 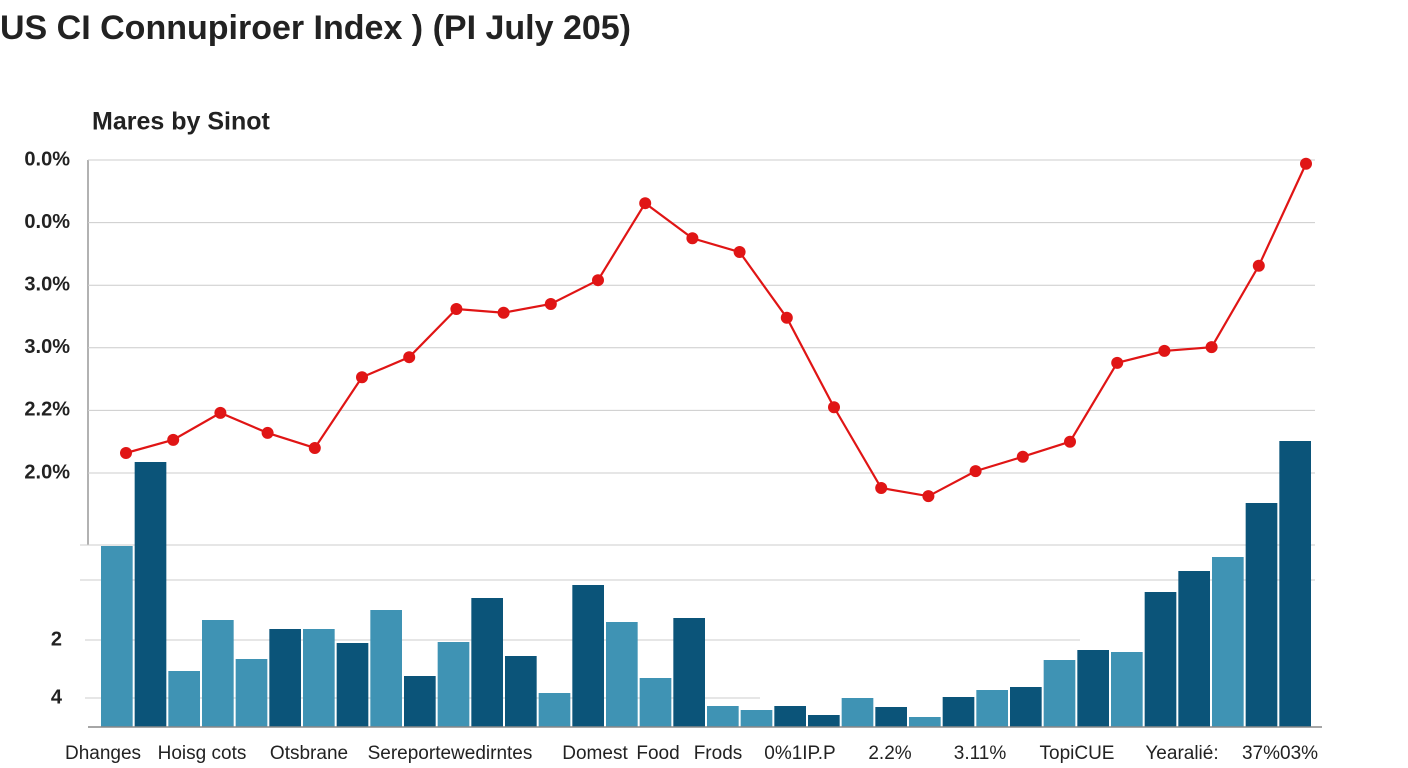 What do you see at coordinates (309, 753) in the screenshot?
I see `x-label: Otsbrane` at bounding box center [309, 753].